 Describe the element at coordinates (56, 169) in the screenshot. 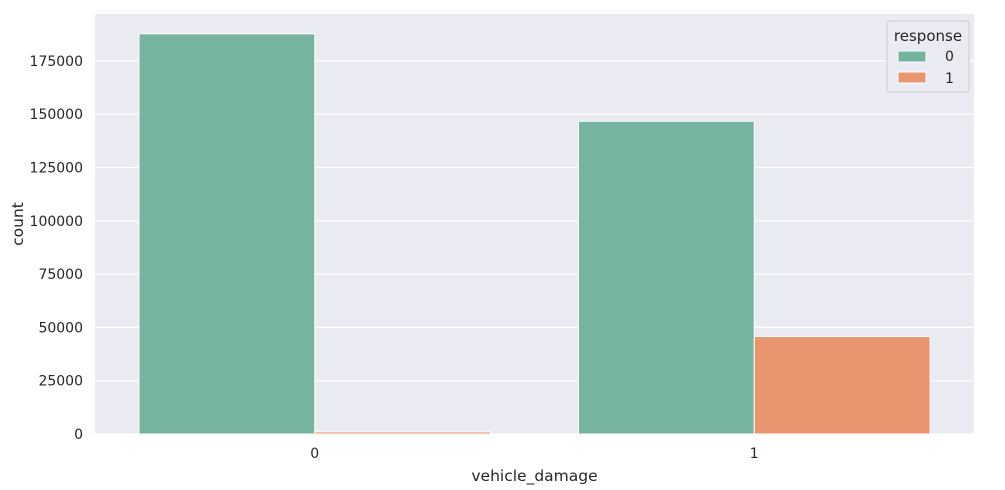

I see `y-tick-label: 125000` at that location.